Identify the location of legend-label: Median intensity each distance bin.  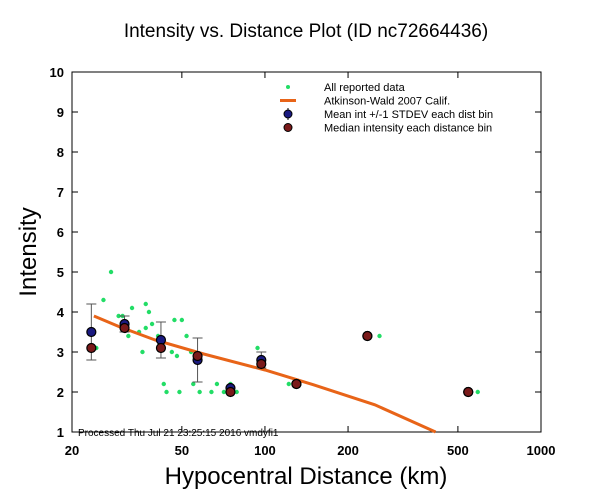
(408, 129).